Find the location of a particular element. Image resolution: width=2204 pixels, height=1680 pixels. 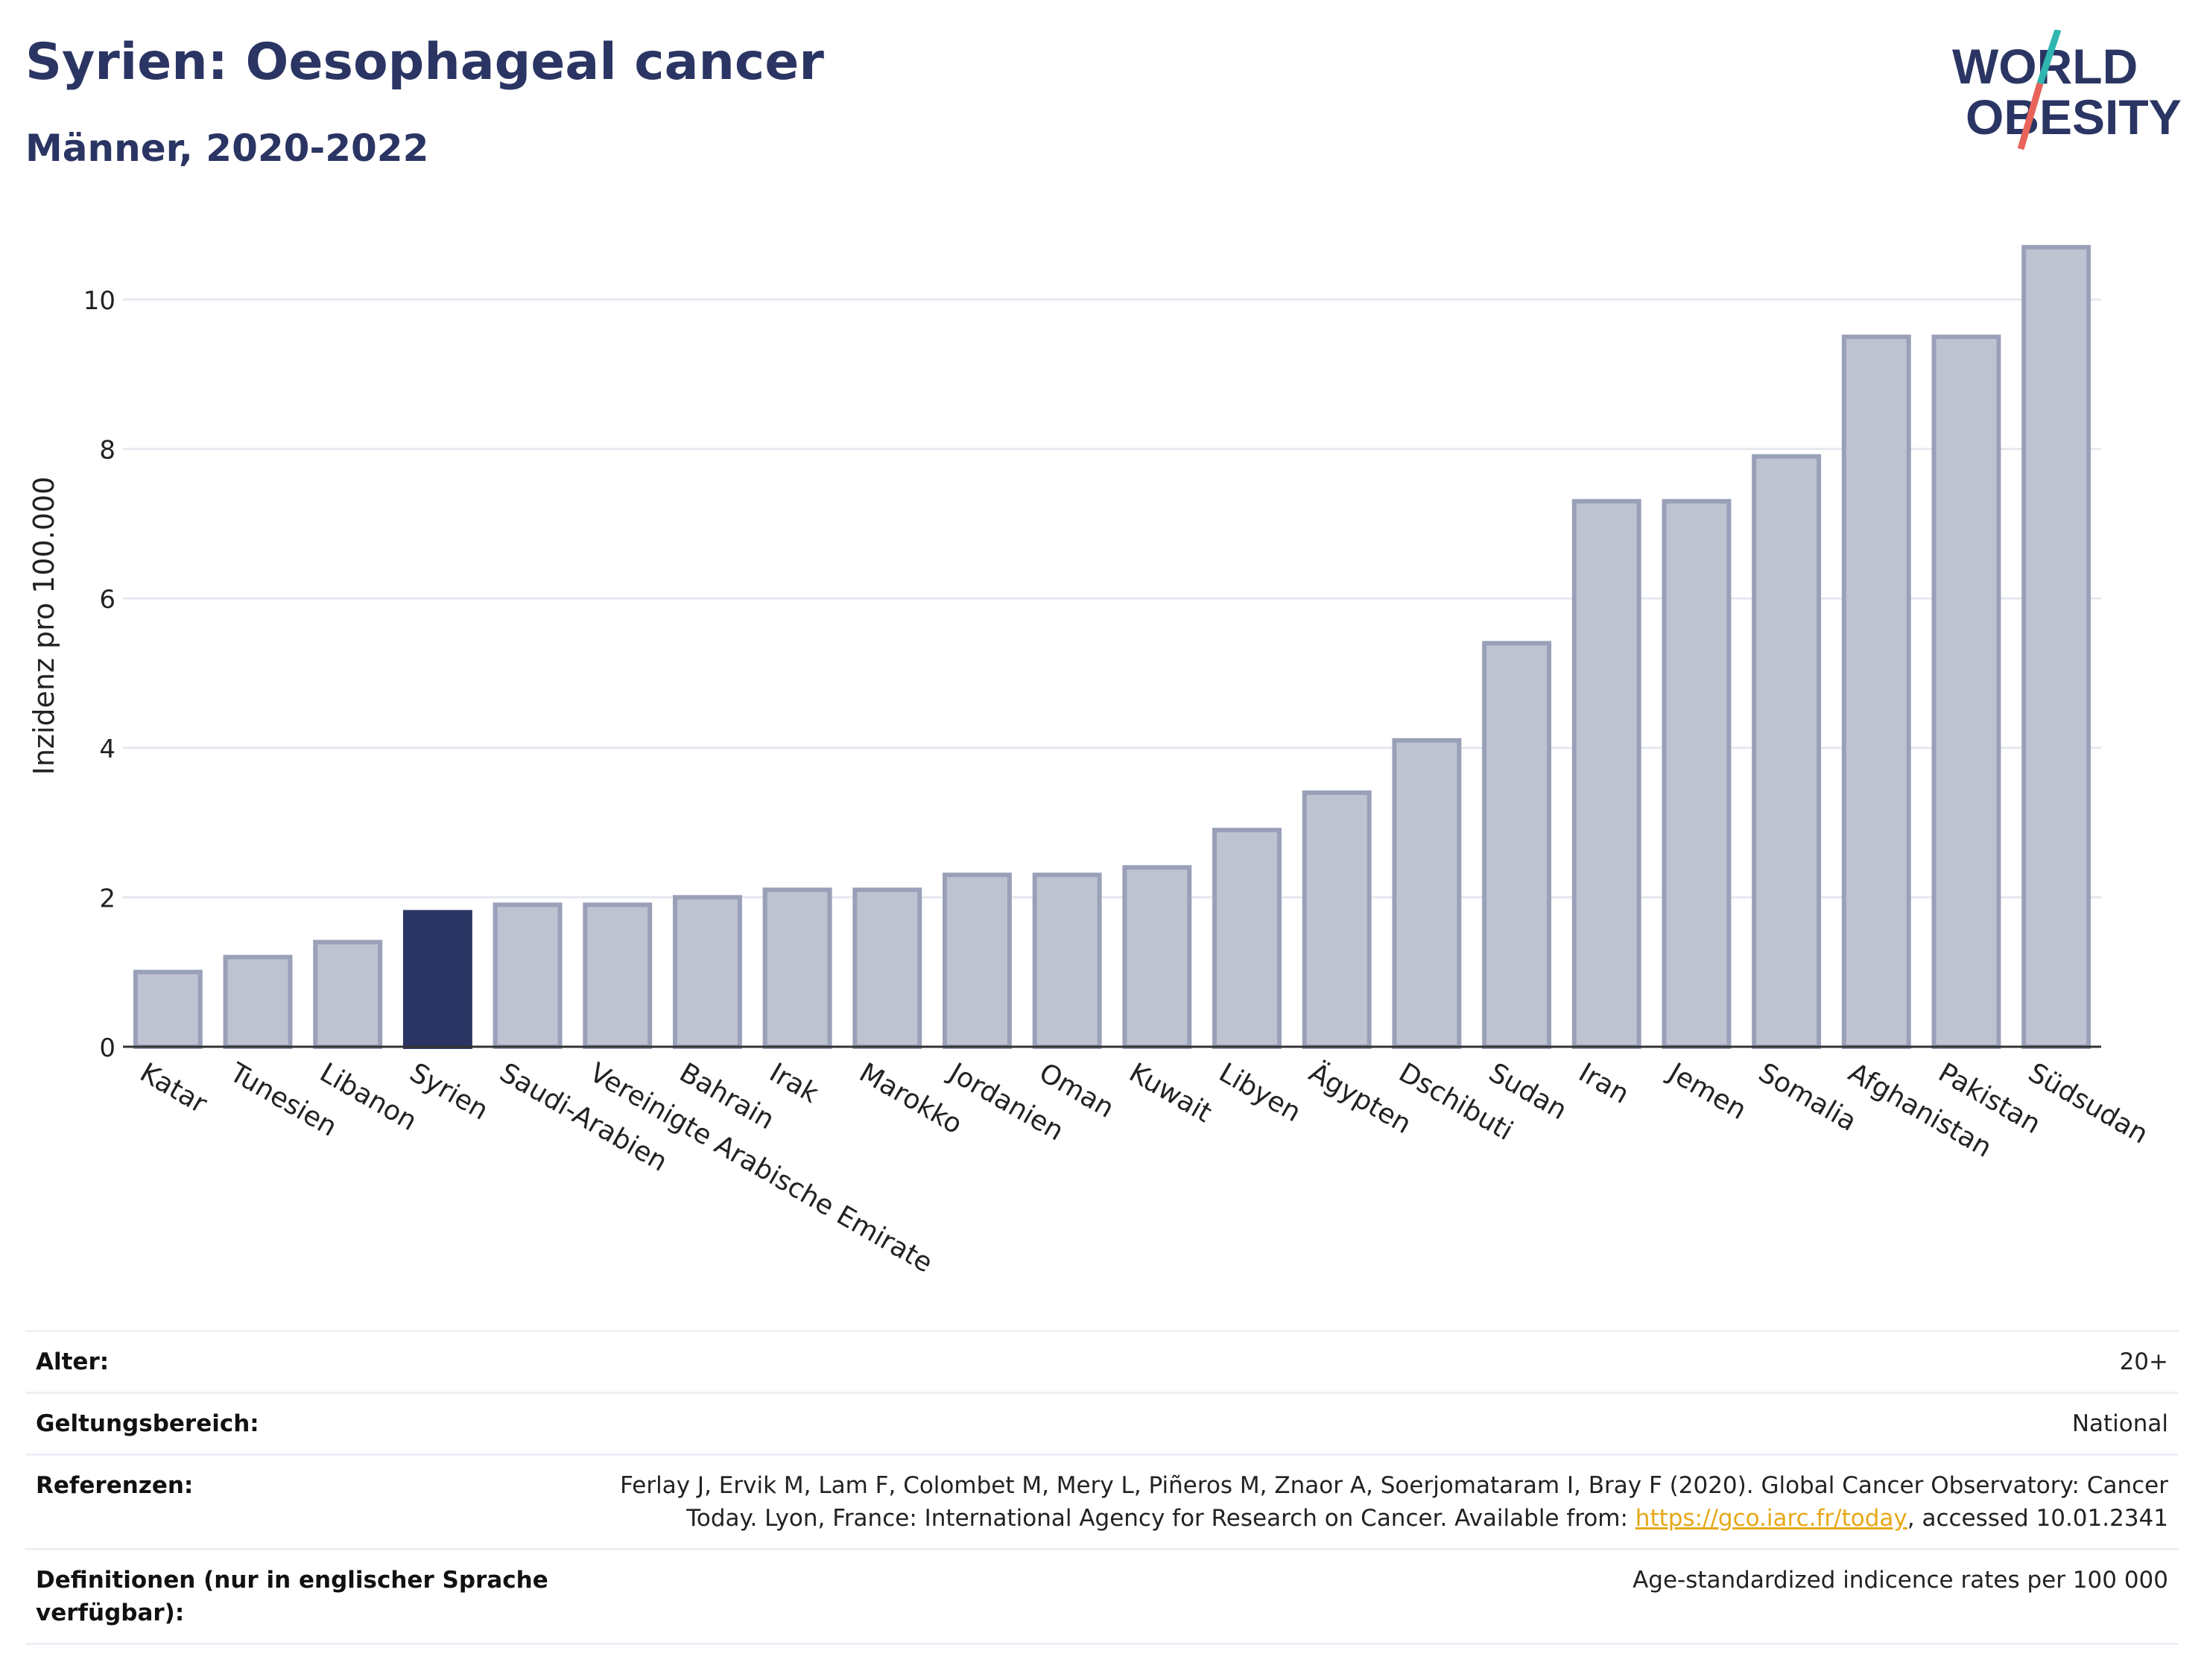

scope-label: Geltungsbereich: is located at coordinates (147, 1423).